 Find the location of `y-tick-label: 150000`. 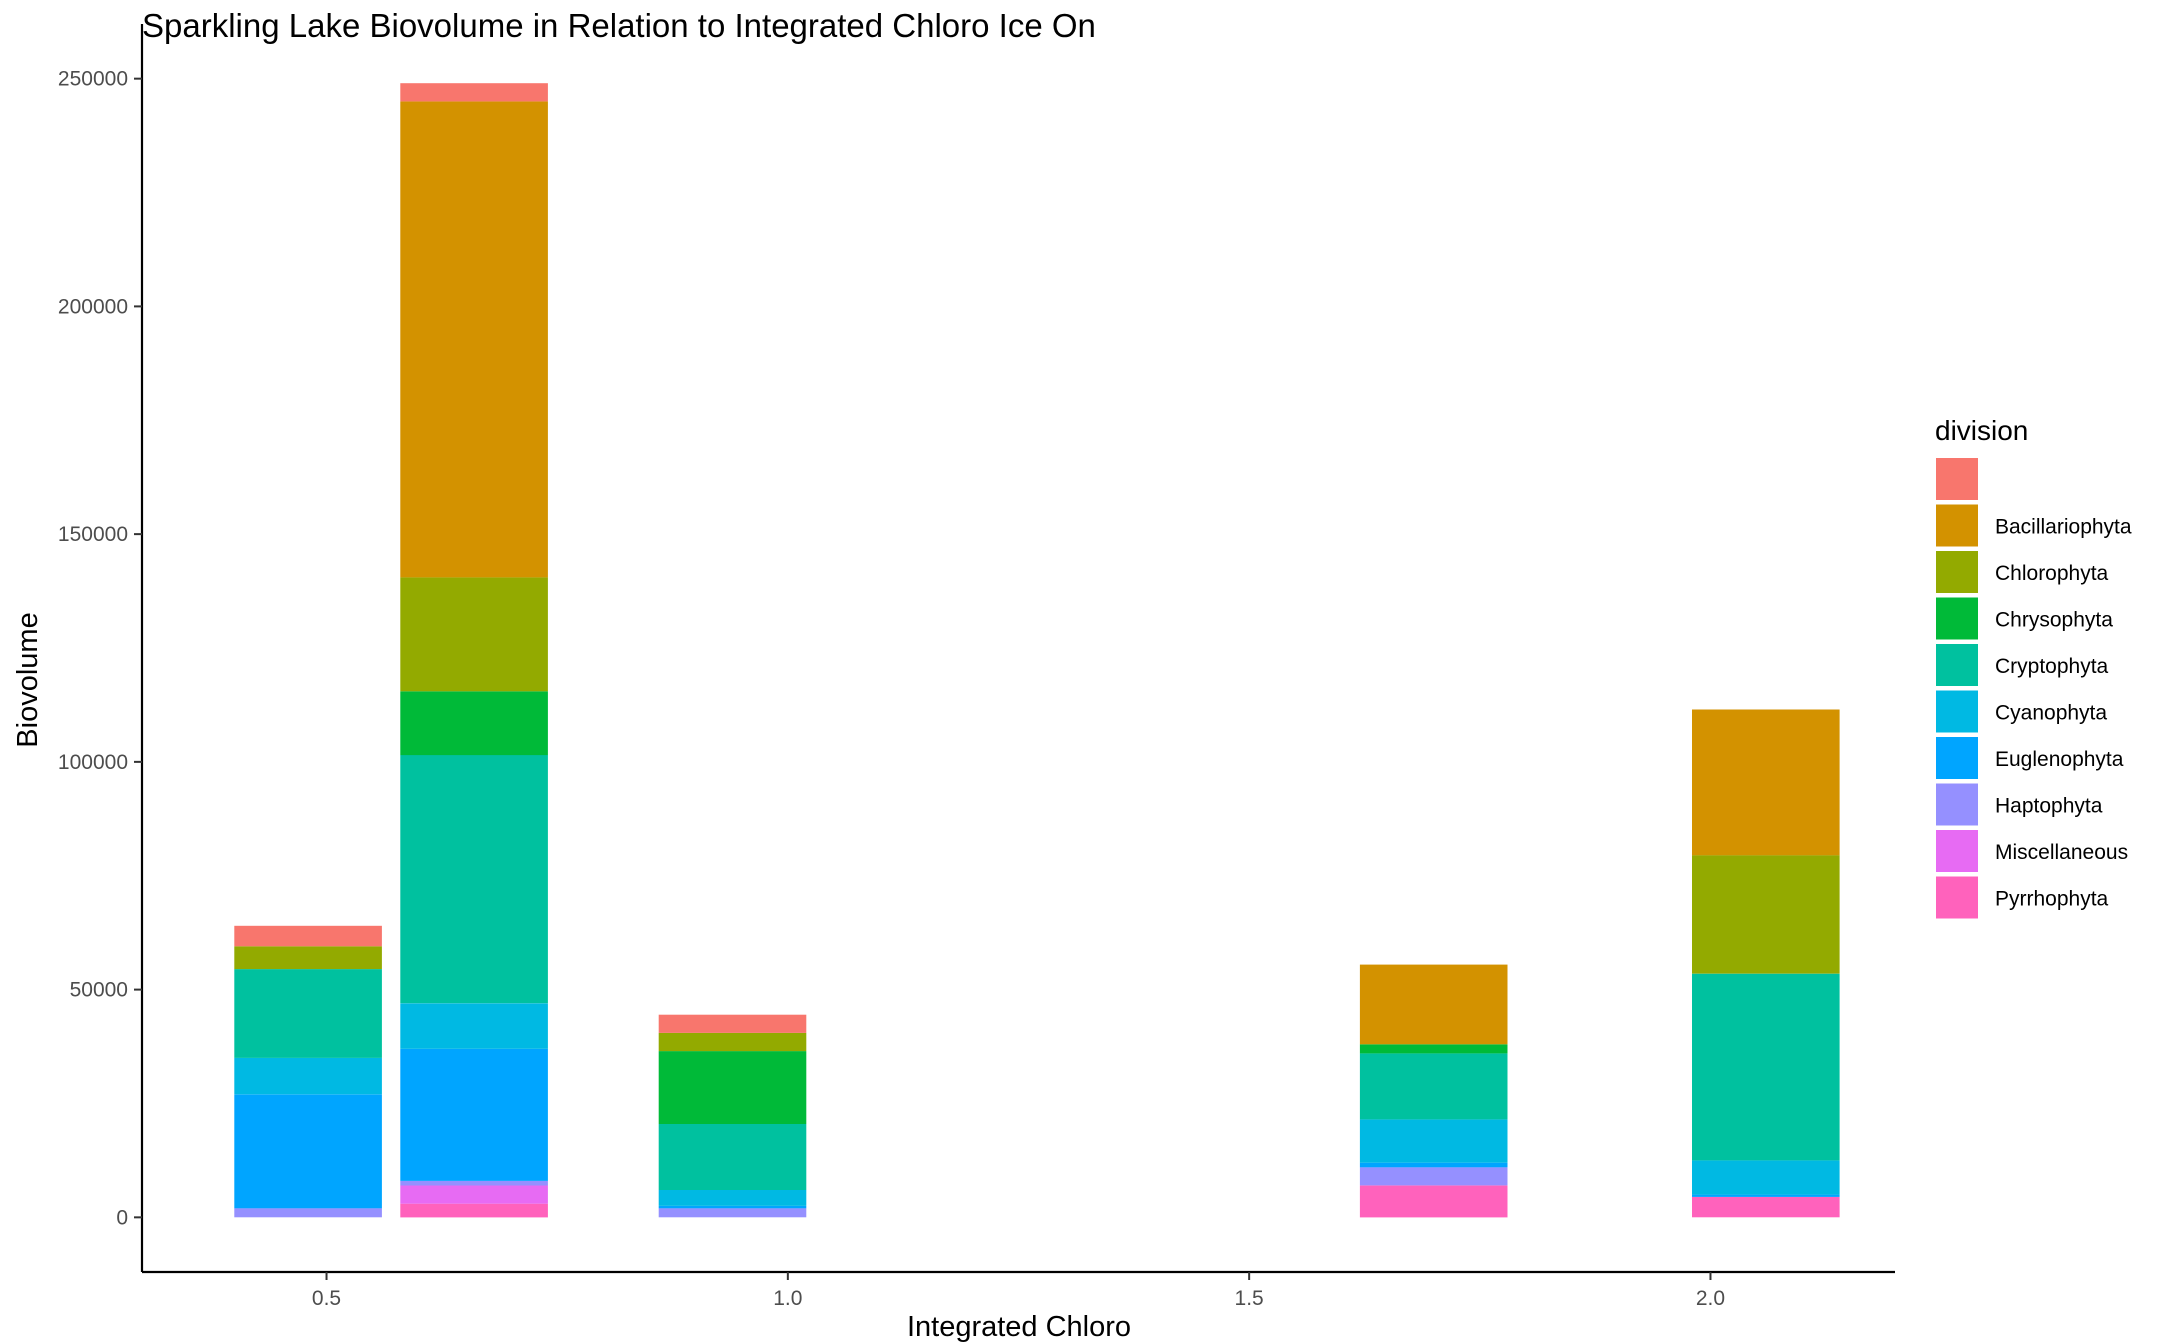

y-tick-label: 150000 is located at coordinates (93, 534).